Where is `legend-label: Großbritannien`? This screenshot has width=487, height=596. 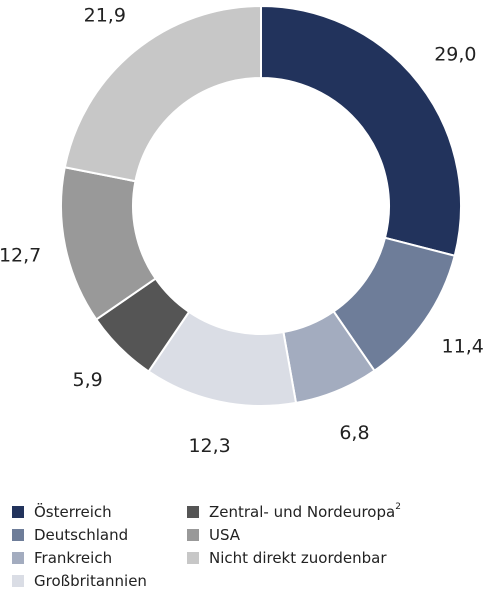
legend-label: Großbritannien is located at coordinates (90, 581).